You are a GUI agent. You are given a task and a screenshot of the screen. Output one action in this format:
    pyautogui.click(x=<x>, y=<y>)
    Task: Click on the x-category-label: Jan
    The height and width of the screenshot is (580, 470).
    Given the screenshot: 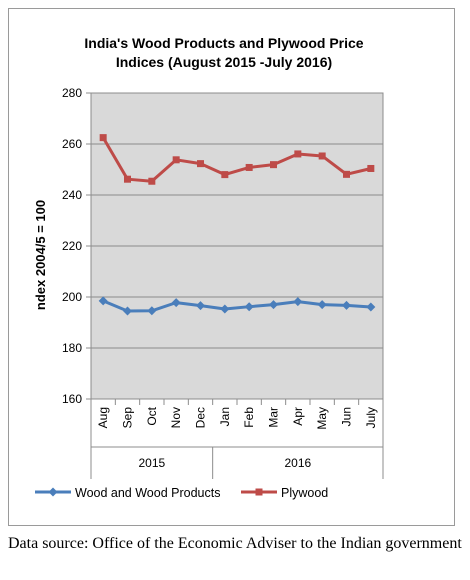 What is the action you would take?
    pyautogui.click(x=225, y=416)
    